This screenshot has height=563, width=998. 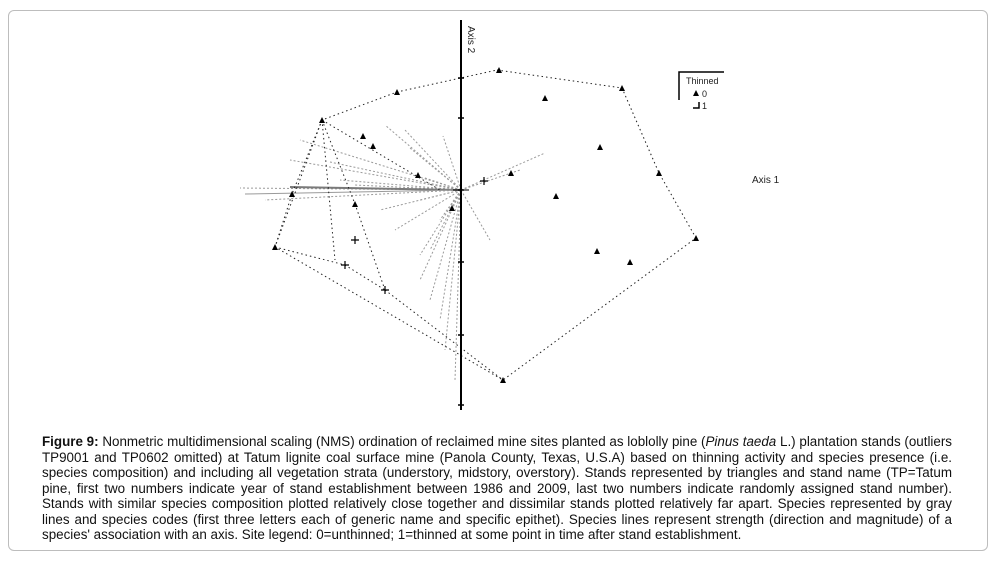 What do you see at coordinates (696, 105) in the screenshot?
I see `legend-thinned-icon` at bounding box center [696, 105].